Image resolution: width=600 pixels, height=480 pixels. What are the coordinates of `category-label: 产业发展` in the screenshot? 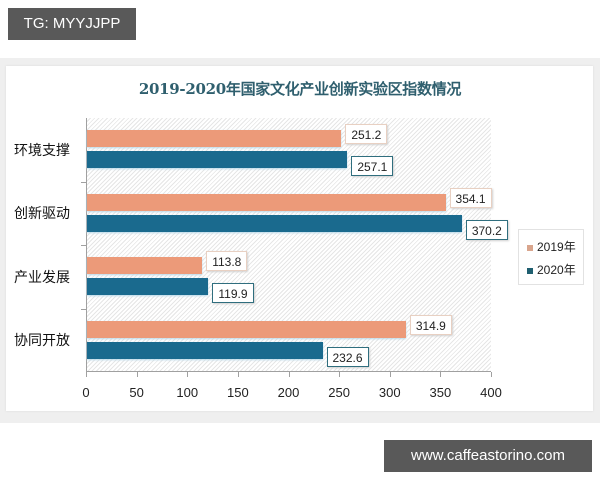 It's located at (42, 277).